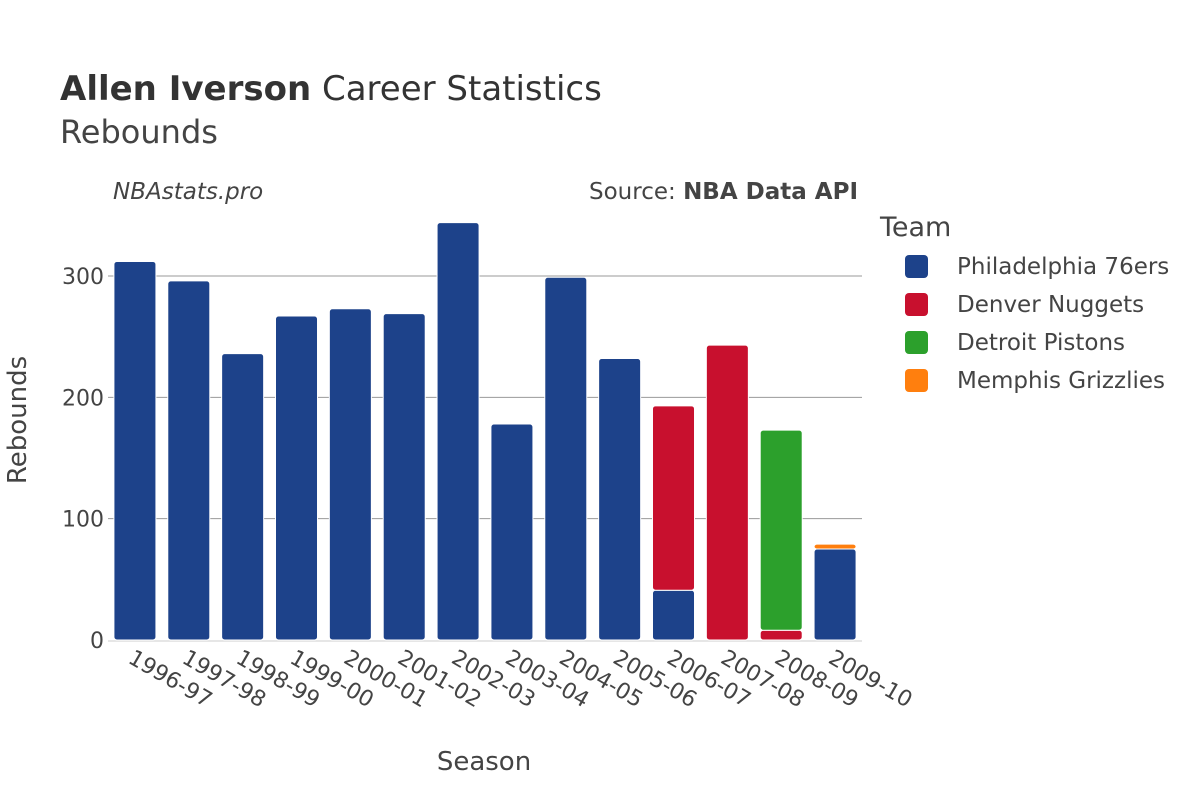 The image size is (1200, 800). What do you see at coordinates (781, 635) in the screenshot?
I see `bar-2008-09-denver-nuggets` at bounding box center [781, 635].